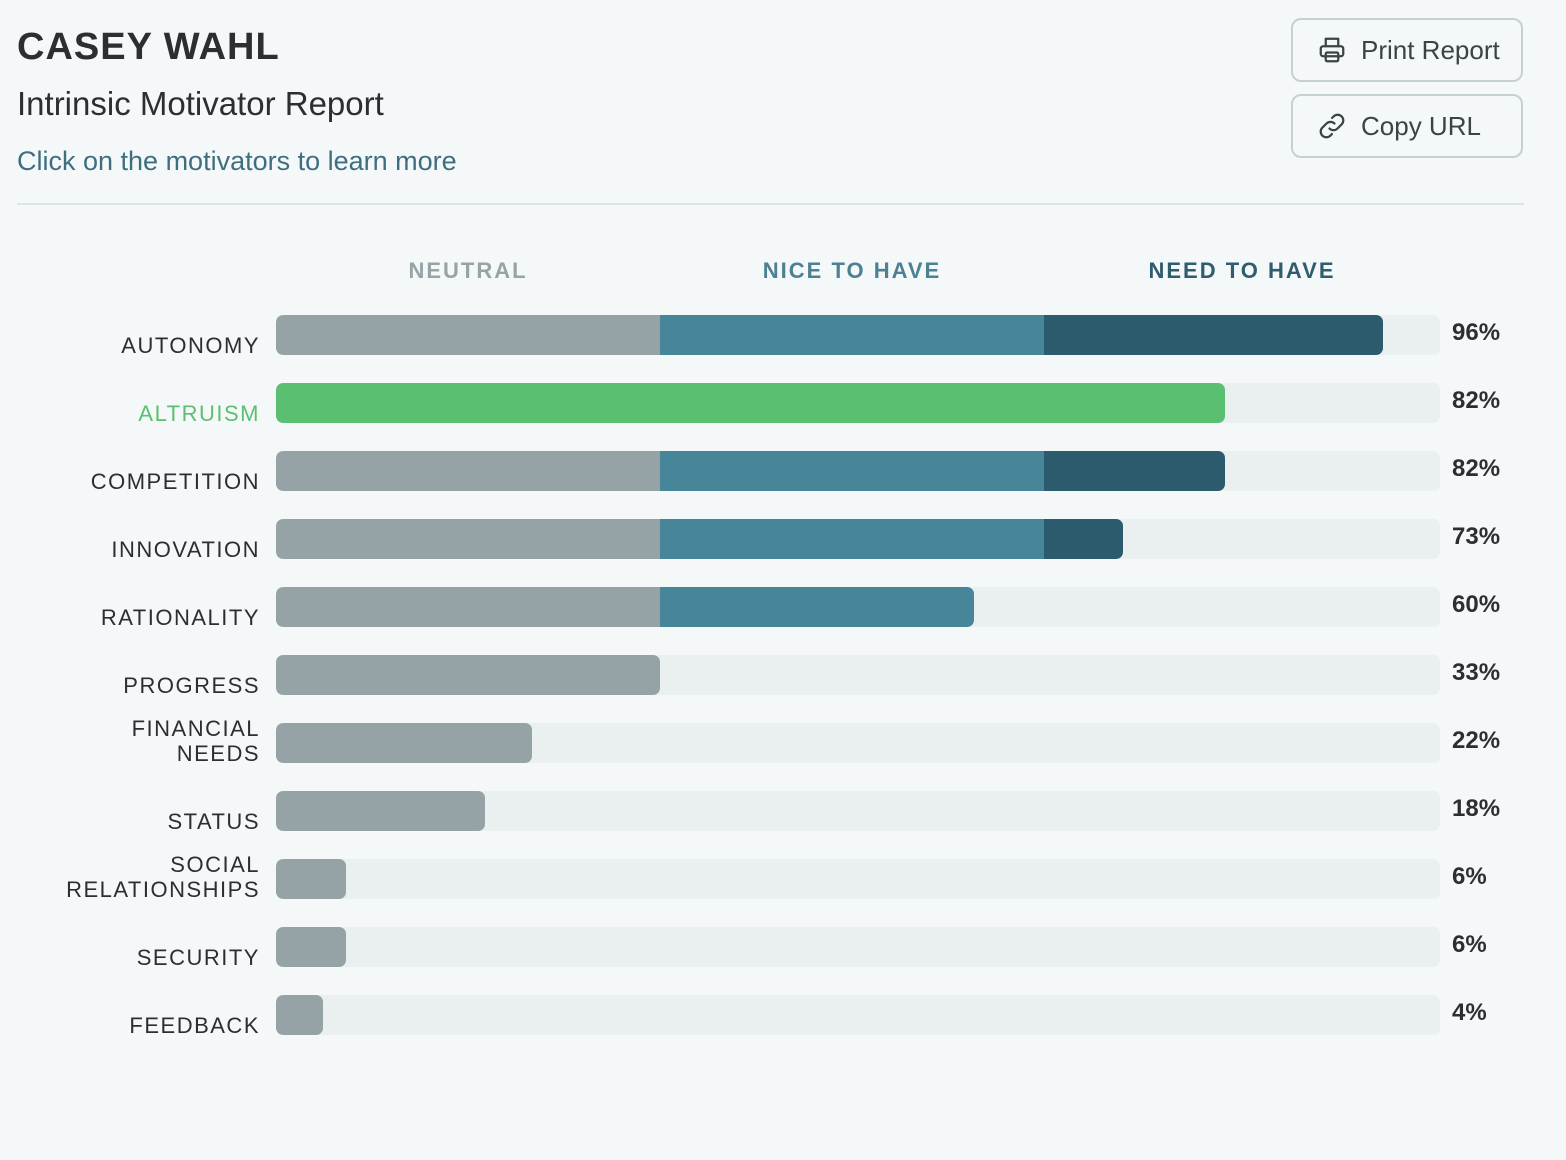  What do you see at coordinates (1242, 270) in the screenshot?
I see `zone-header-need-to-have: NEED TO HAVE` at bounding box center [1242, 270].